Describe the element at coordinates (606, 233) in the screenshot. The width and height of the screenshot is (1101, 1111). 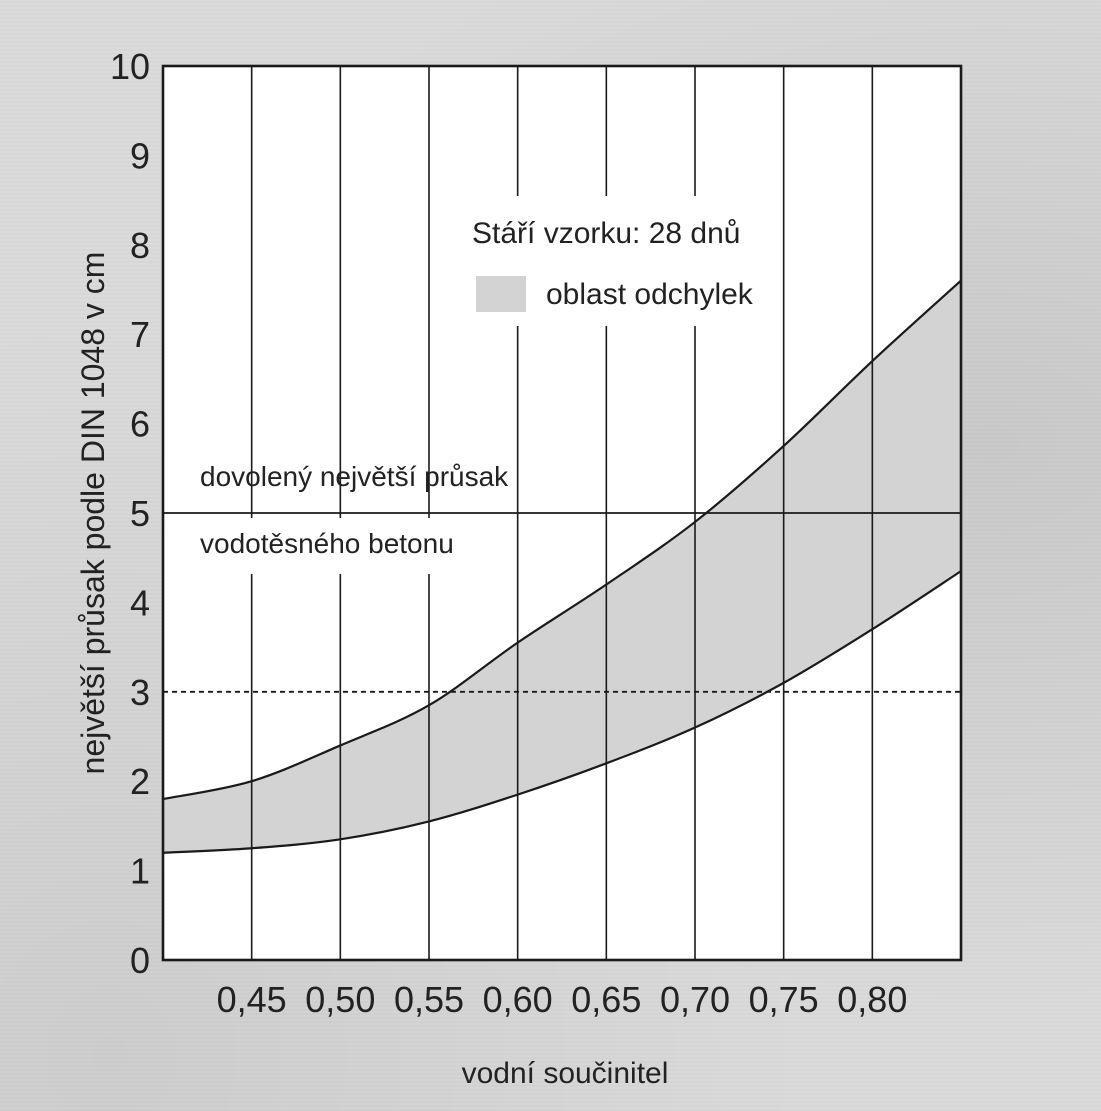
I see `sample-age-annotation: Stáří vzorku: 28 dnů` at that location.